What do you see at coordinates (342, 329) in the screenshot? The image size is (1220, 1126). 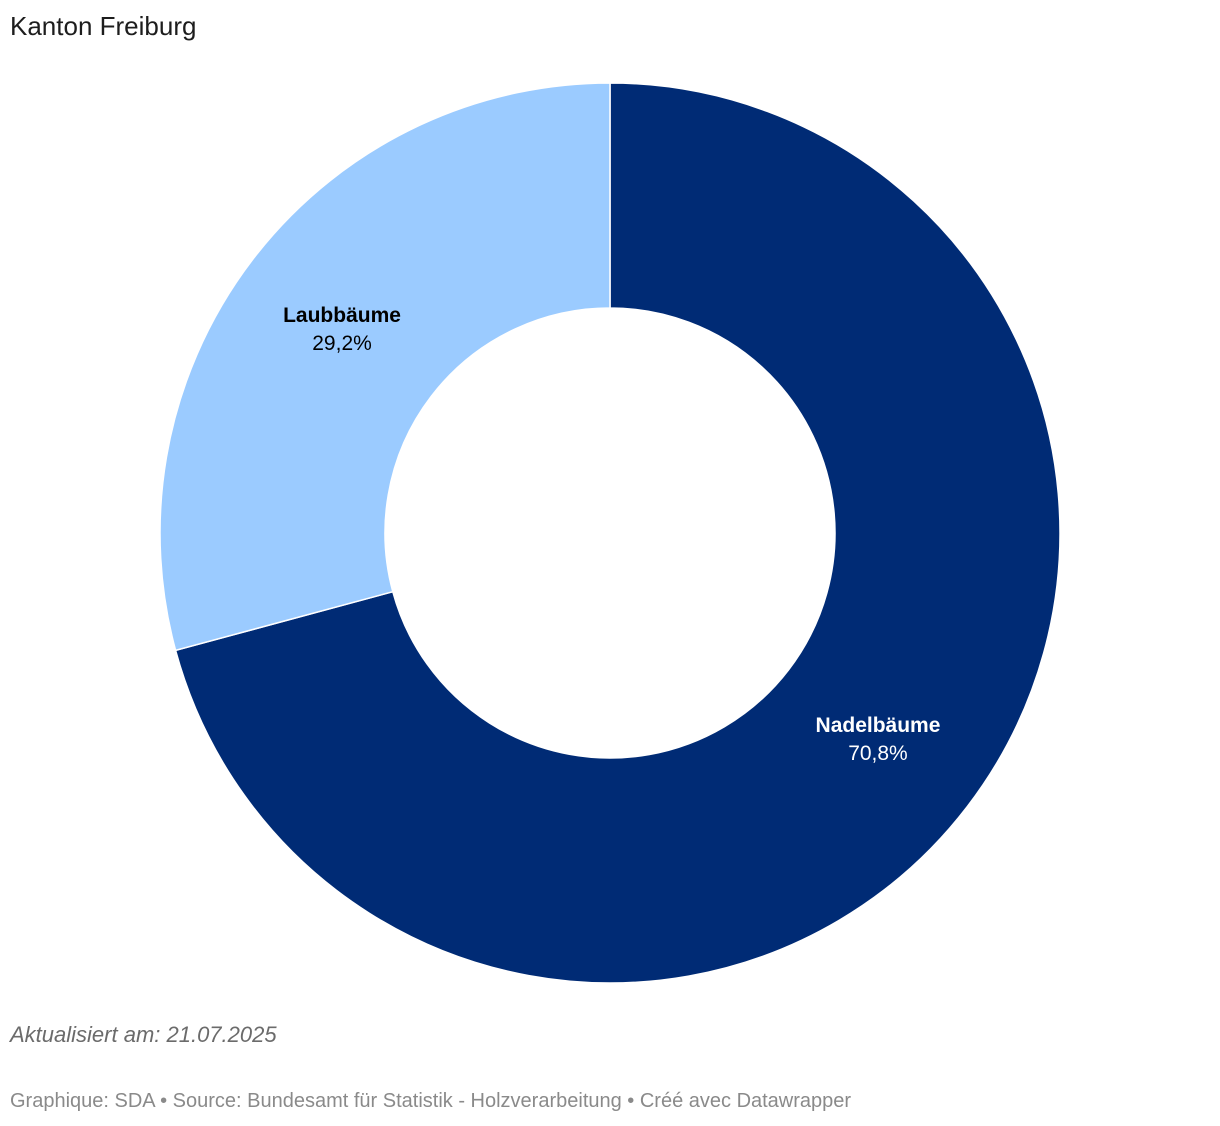 I see `slice-label-1: Laubbäume 29,2%` at bounding box center [342, 329].